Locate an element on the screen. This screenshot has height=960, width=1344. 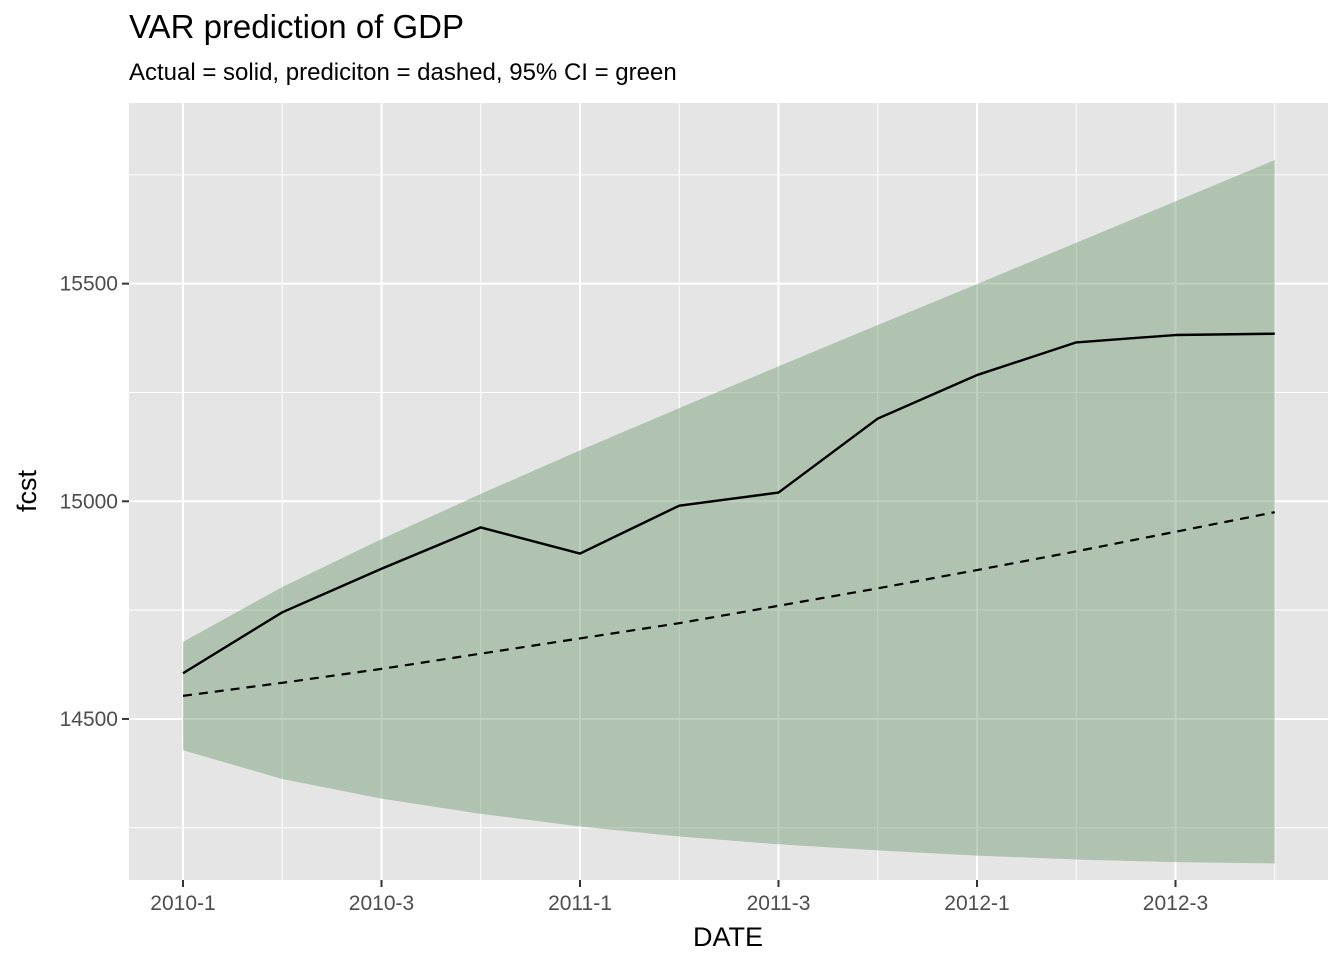
x-tick-label: 2011-1 is located at coordinates (580, 903).